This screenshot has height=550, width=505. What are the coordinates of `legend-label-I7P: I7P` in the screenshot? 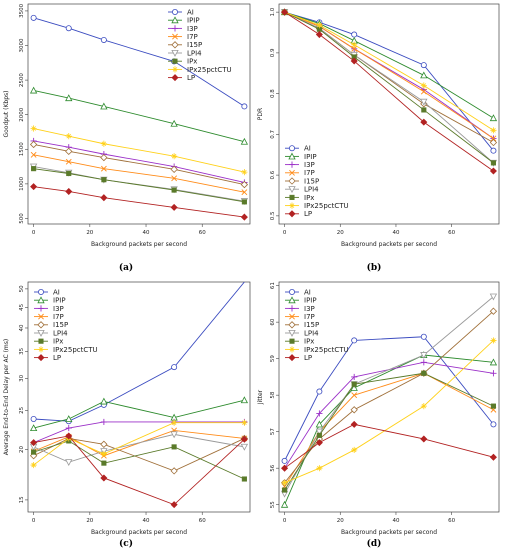 It's located at (192, 37).